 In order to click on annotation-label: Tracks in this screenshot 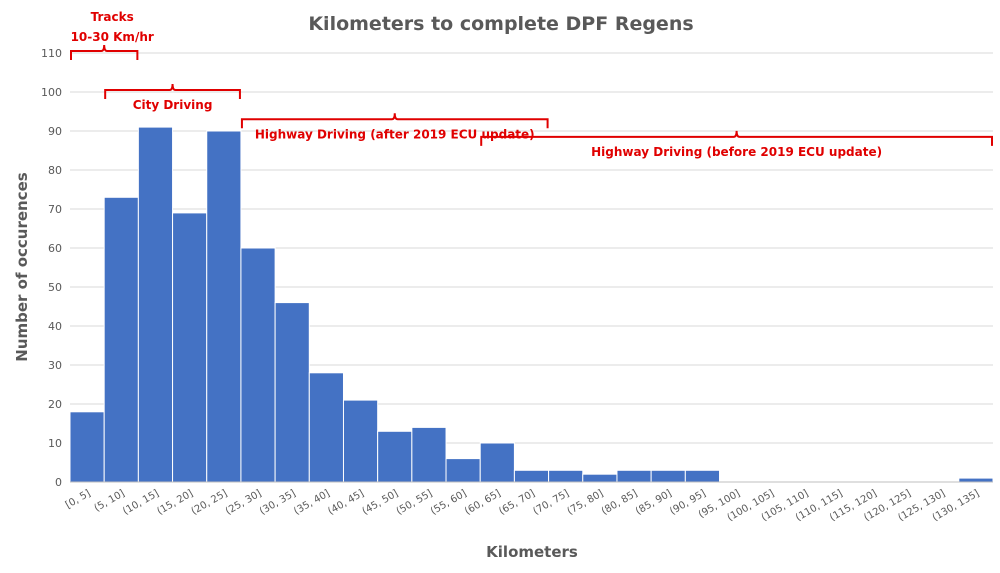, I will do `click(112, 17)`.